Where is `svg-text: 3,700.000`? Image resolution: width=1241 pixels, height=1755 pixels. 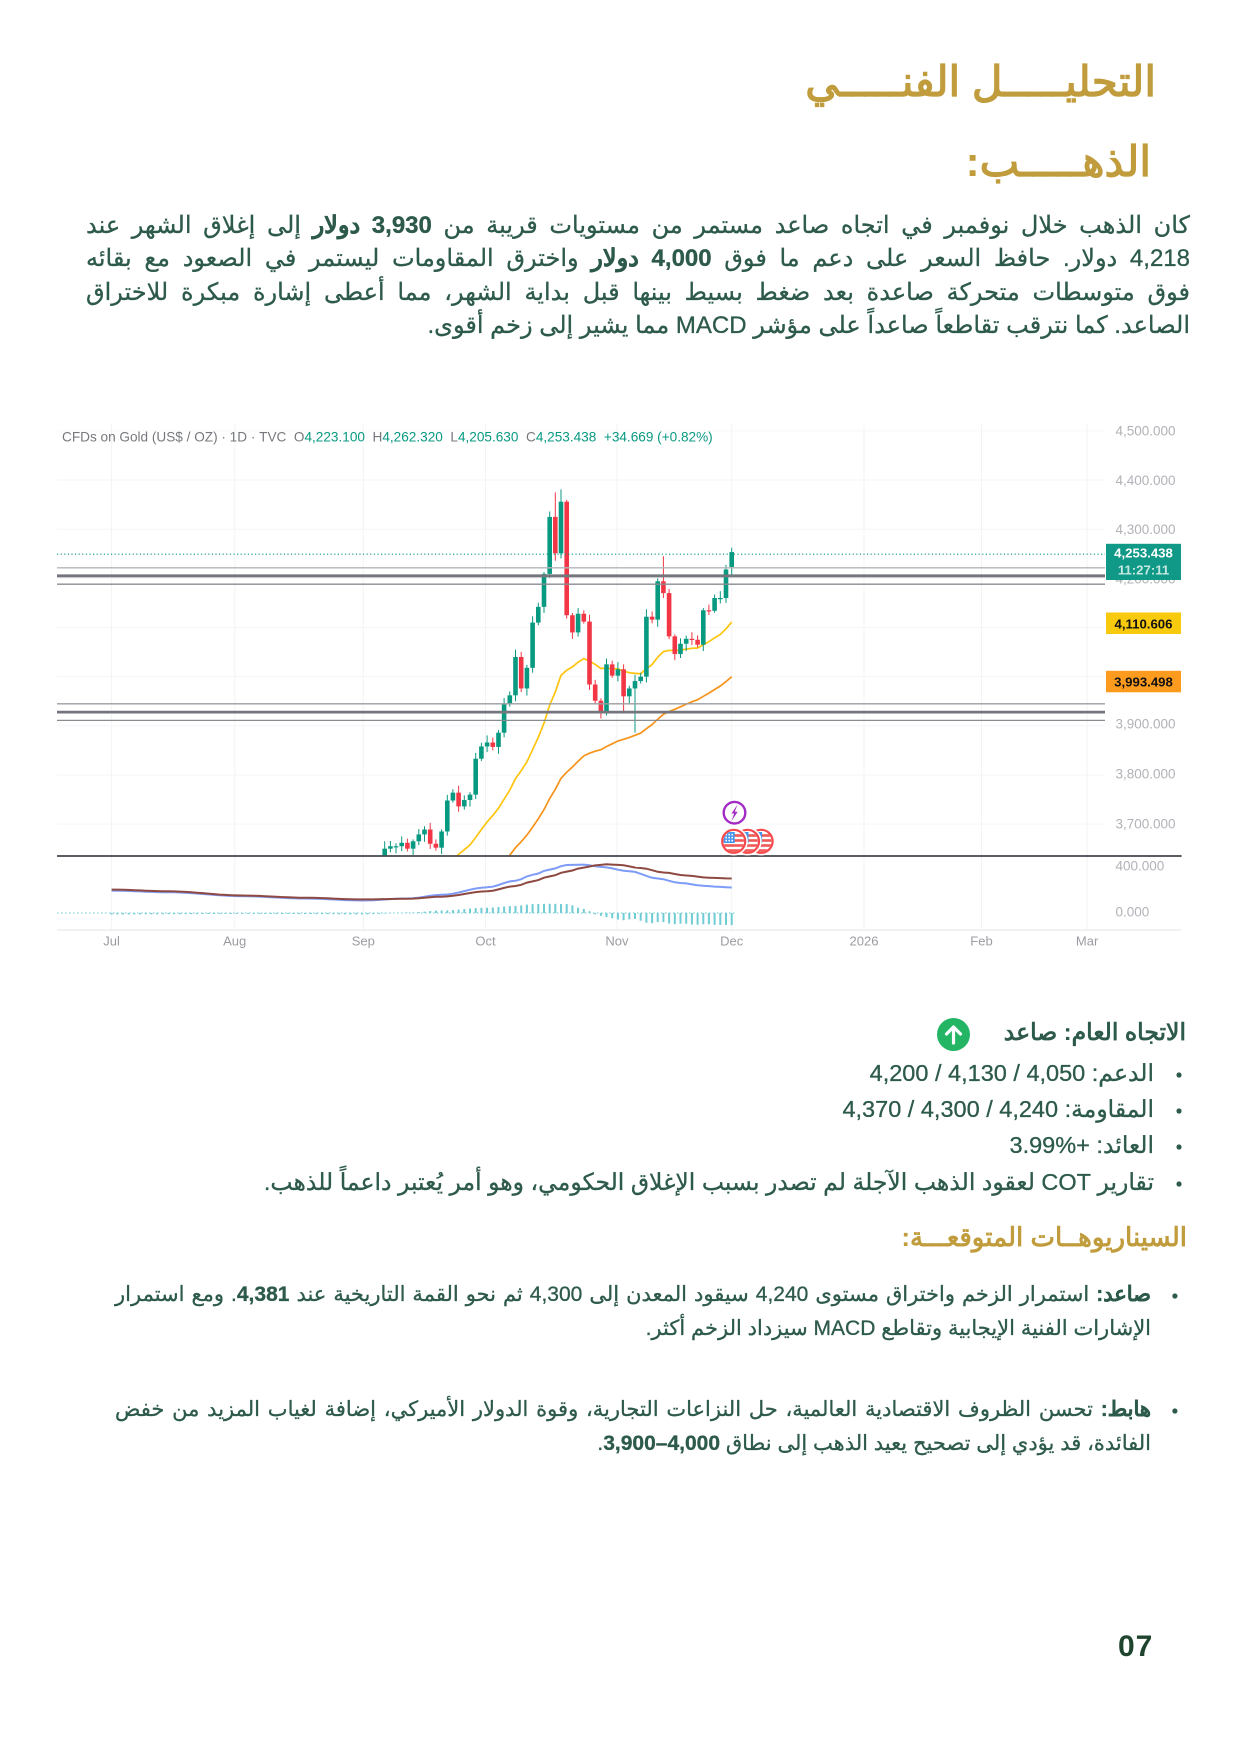
svg-text: 3,700.000 is located at coordinates (1146, 823).